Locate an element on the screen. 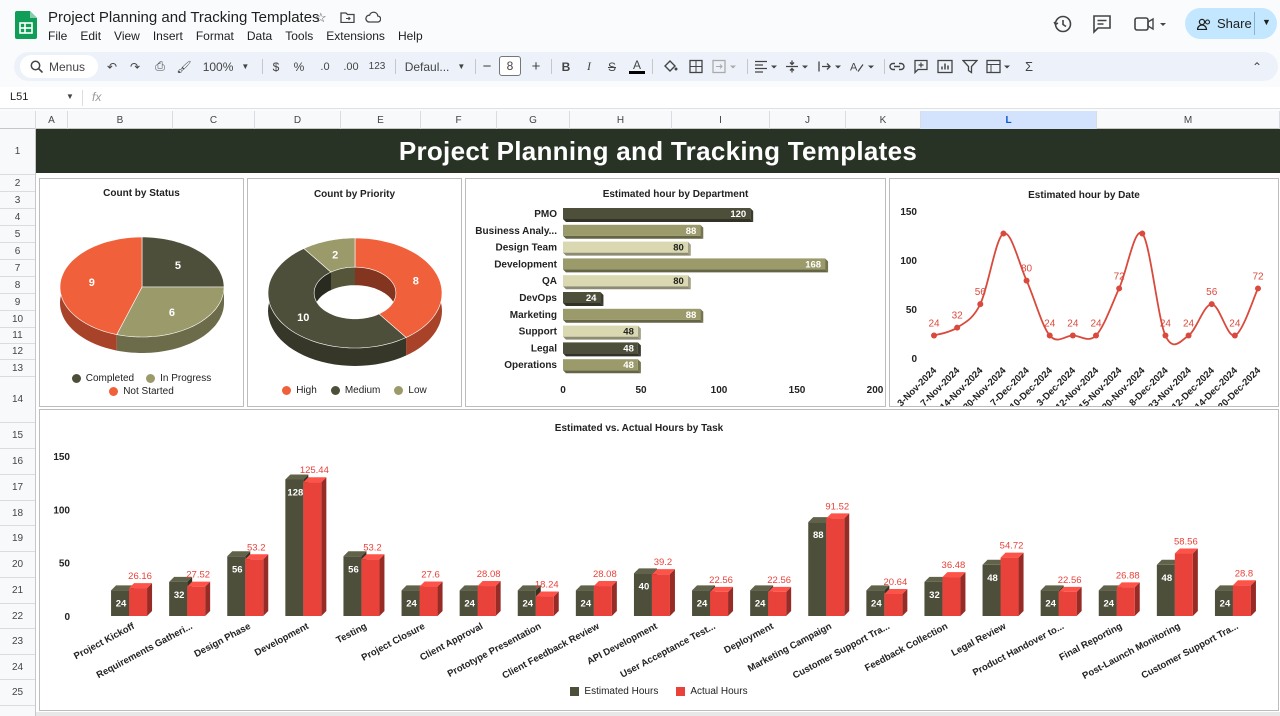 This screenshot has width=1280, height=716. horizontal-scrollbar is located at coordinates (658, 714).